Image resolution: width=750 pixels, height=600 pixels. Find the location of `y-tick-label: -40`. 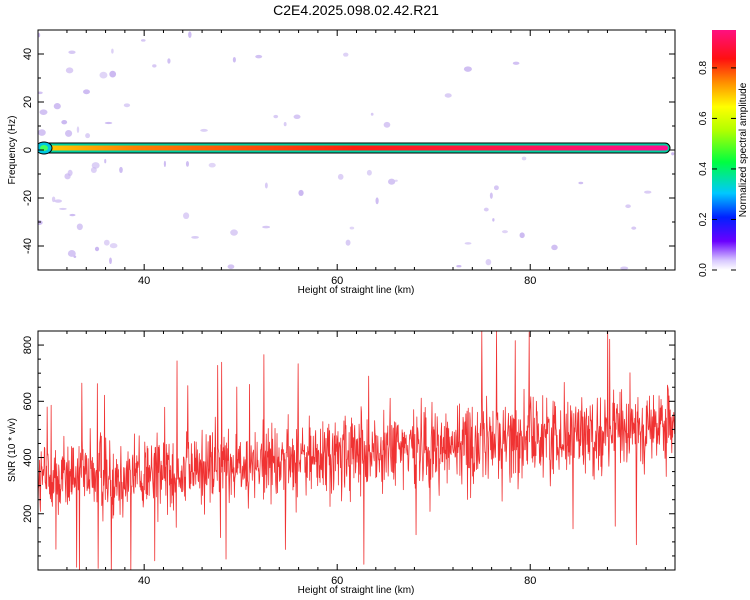

y-tick-label: -40 is located at coordinates (28, 246).